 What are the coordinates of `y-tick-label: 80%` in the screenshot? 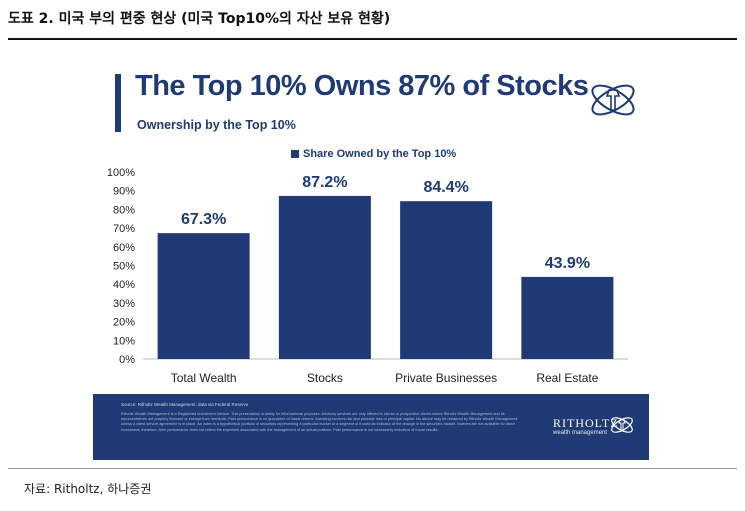 It's located at (124, 210).